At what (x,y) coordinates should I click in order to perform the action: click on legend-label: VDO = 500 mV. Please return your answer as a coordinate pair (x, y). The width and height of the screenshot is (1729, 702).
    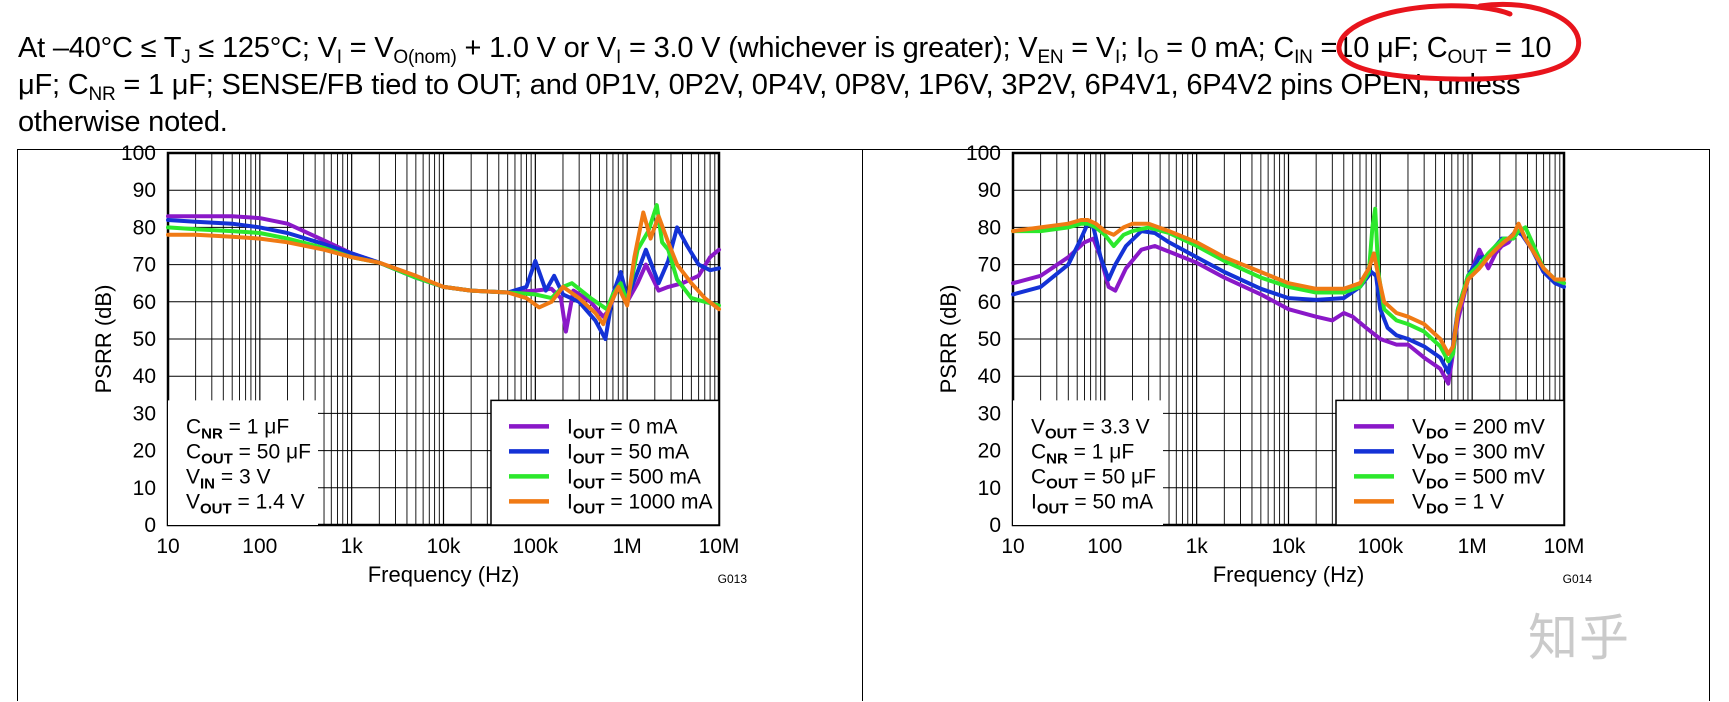
    Looking at the image, I should click on (1478, 478).